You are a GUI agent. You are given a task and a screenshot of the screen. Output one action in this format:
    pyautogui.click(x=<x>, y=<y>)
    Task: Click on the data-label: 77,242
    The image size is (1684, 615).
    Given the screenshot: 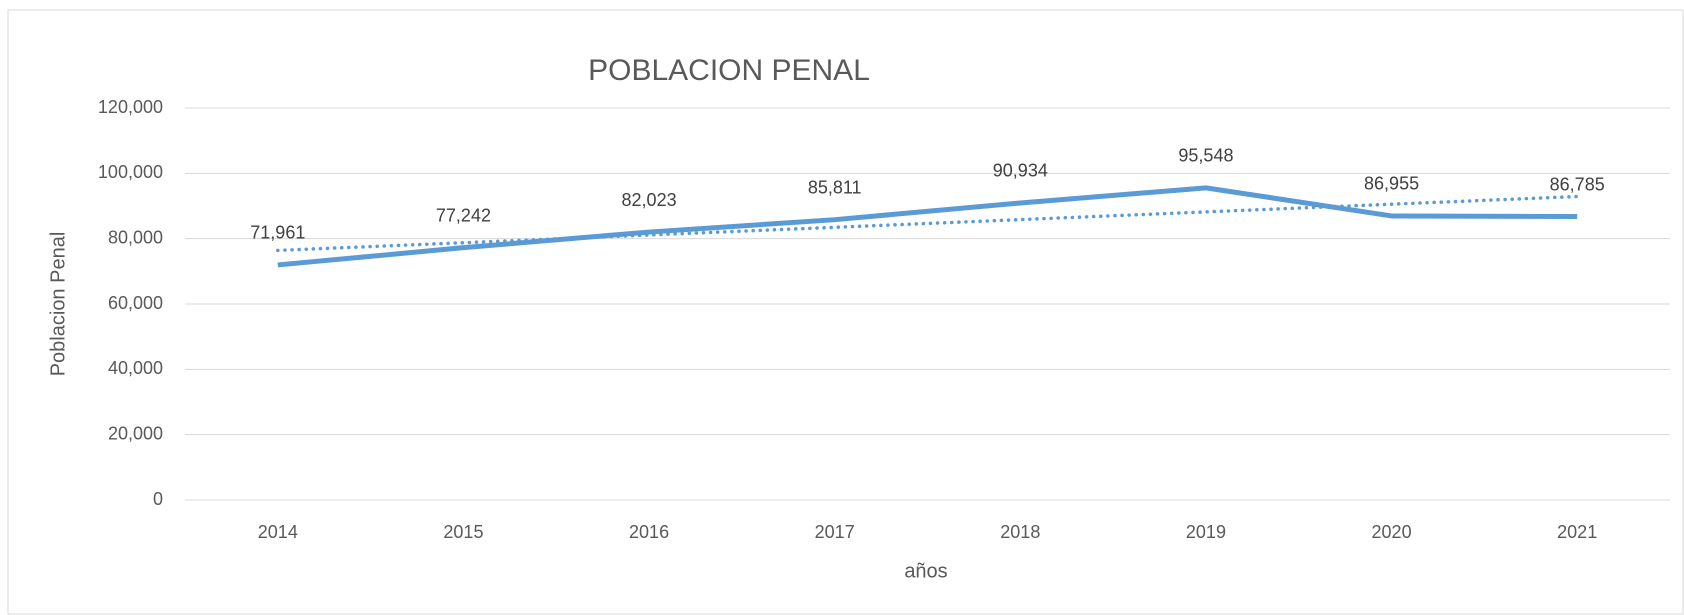 What is the action you would take?
    pyautogui.click(x=463, y=215)
    